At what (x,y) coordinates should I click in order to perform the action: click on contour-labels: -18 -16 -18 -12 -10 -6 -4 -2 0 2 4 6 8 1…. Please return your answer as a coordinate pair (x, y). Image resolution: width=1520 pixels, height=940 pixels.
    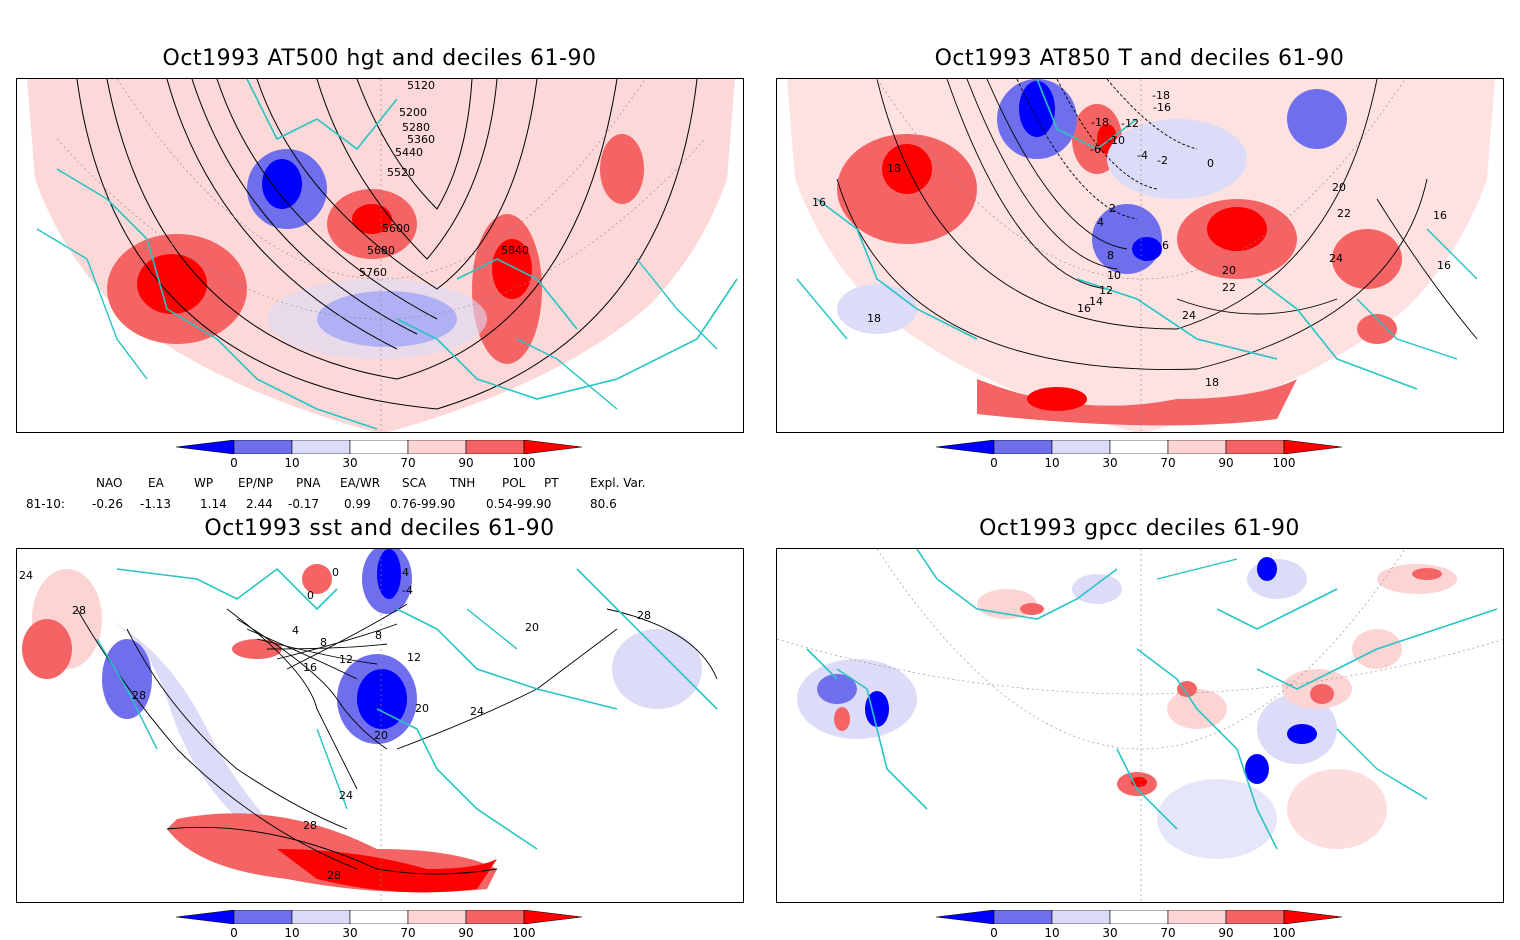
    Looking at the image, I should click on (1131, 239).